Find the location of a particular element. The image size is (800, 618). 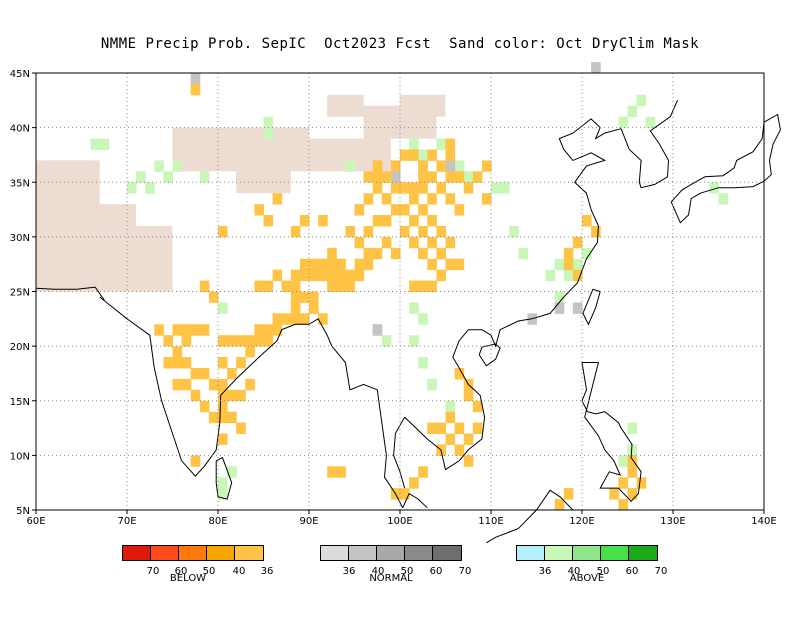

legend-above-swatch is located at coordinates (531, 553).